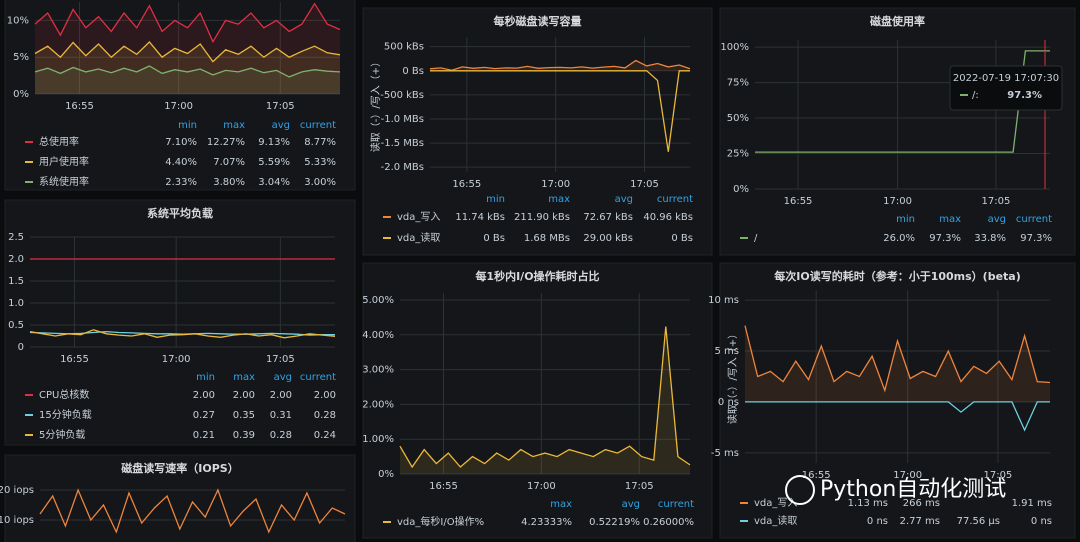  I want to click on y-tick-label: -2.0 MBs, so click(402, 167).